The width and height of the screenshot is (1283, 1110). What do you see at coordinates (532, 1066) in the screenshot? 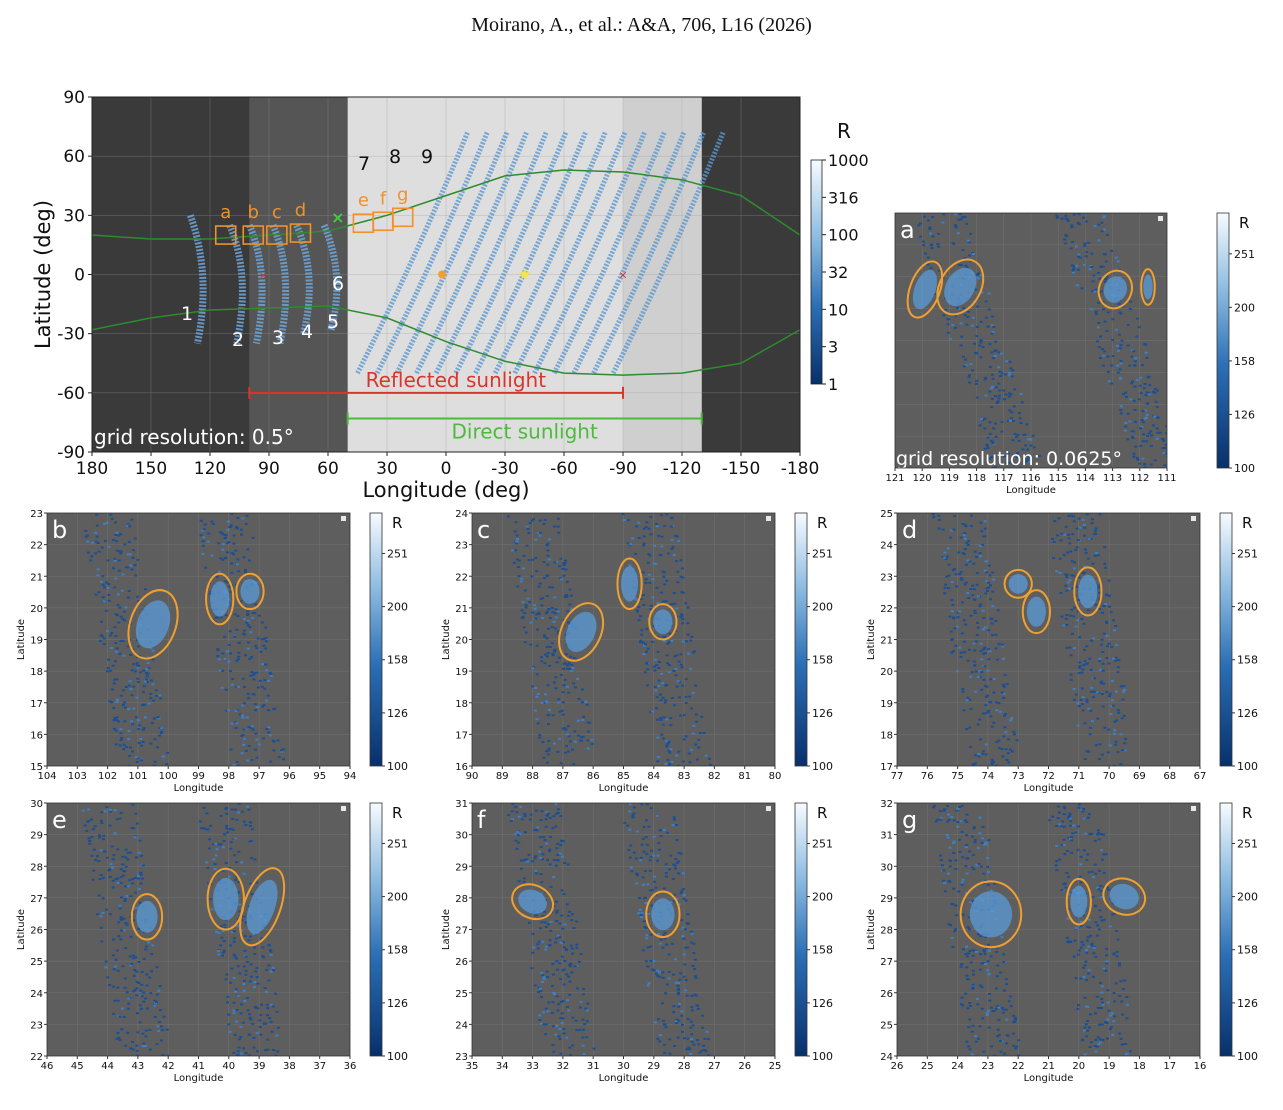
I see `xtick-label: 33` at bounding box center [532, 1066].